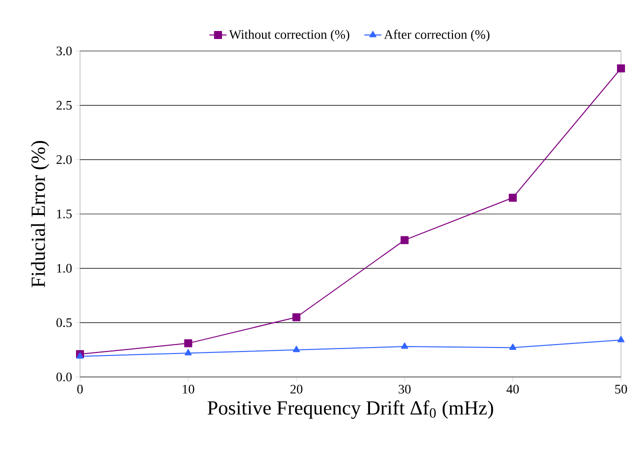 The height and width of the screenshot is (452, 634). Describe the element at coordinates (188, 389) in the screenshot. I see `x-tick-label: 10` at that location.